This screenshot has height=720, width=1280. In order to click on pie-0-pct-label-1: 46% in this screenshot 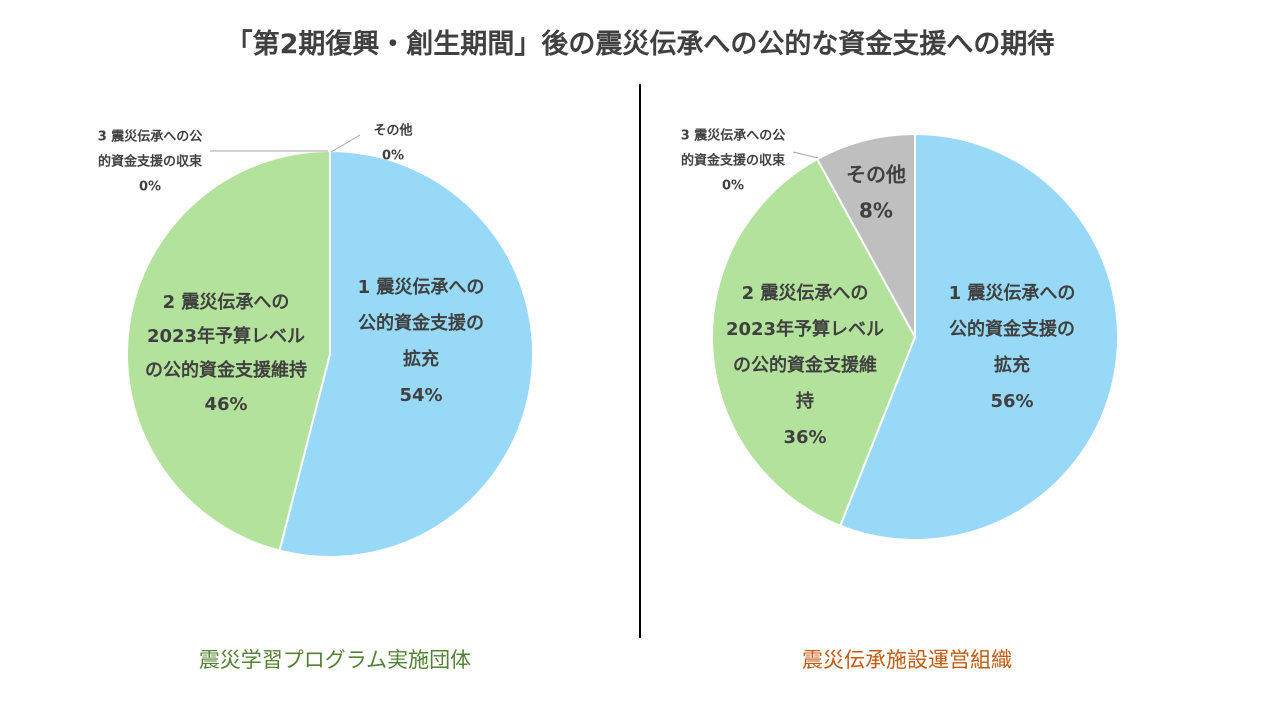, I will do `click(225, 404)`.